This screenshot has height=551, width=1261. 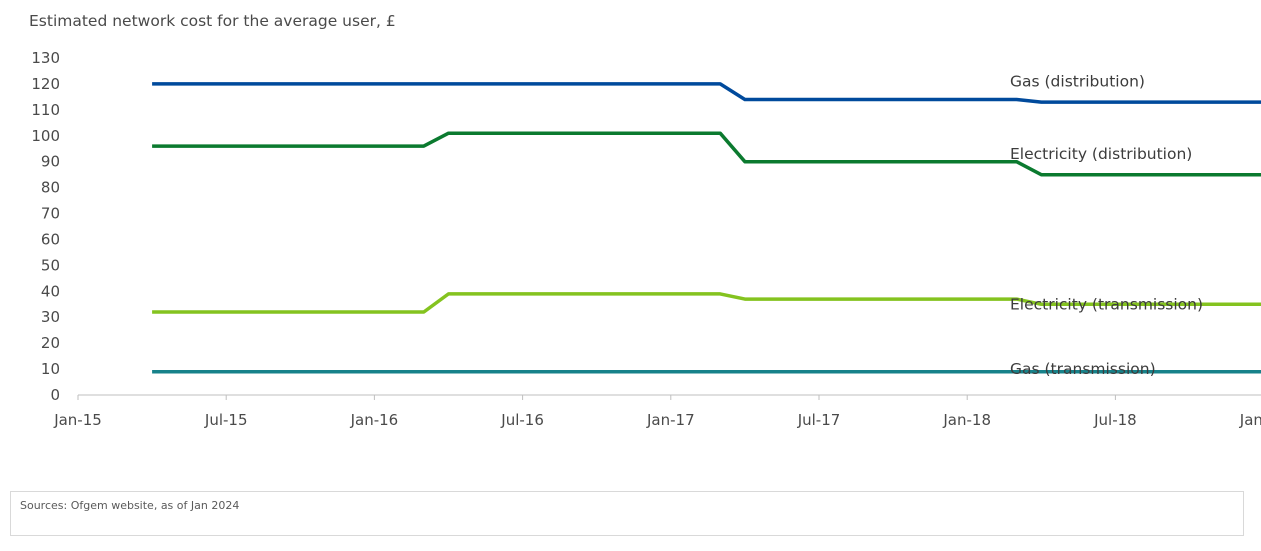 What do you see at coordinates (670, 420) in the screenshot?
I see `x-tick-label: Jan-17` at bounding box center [670, 420].